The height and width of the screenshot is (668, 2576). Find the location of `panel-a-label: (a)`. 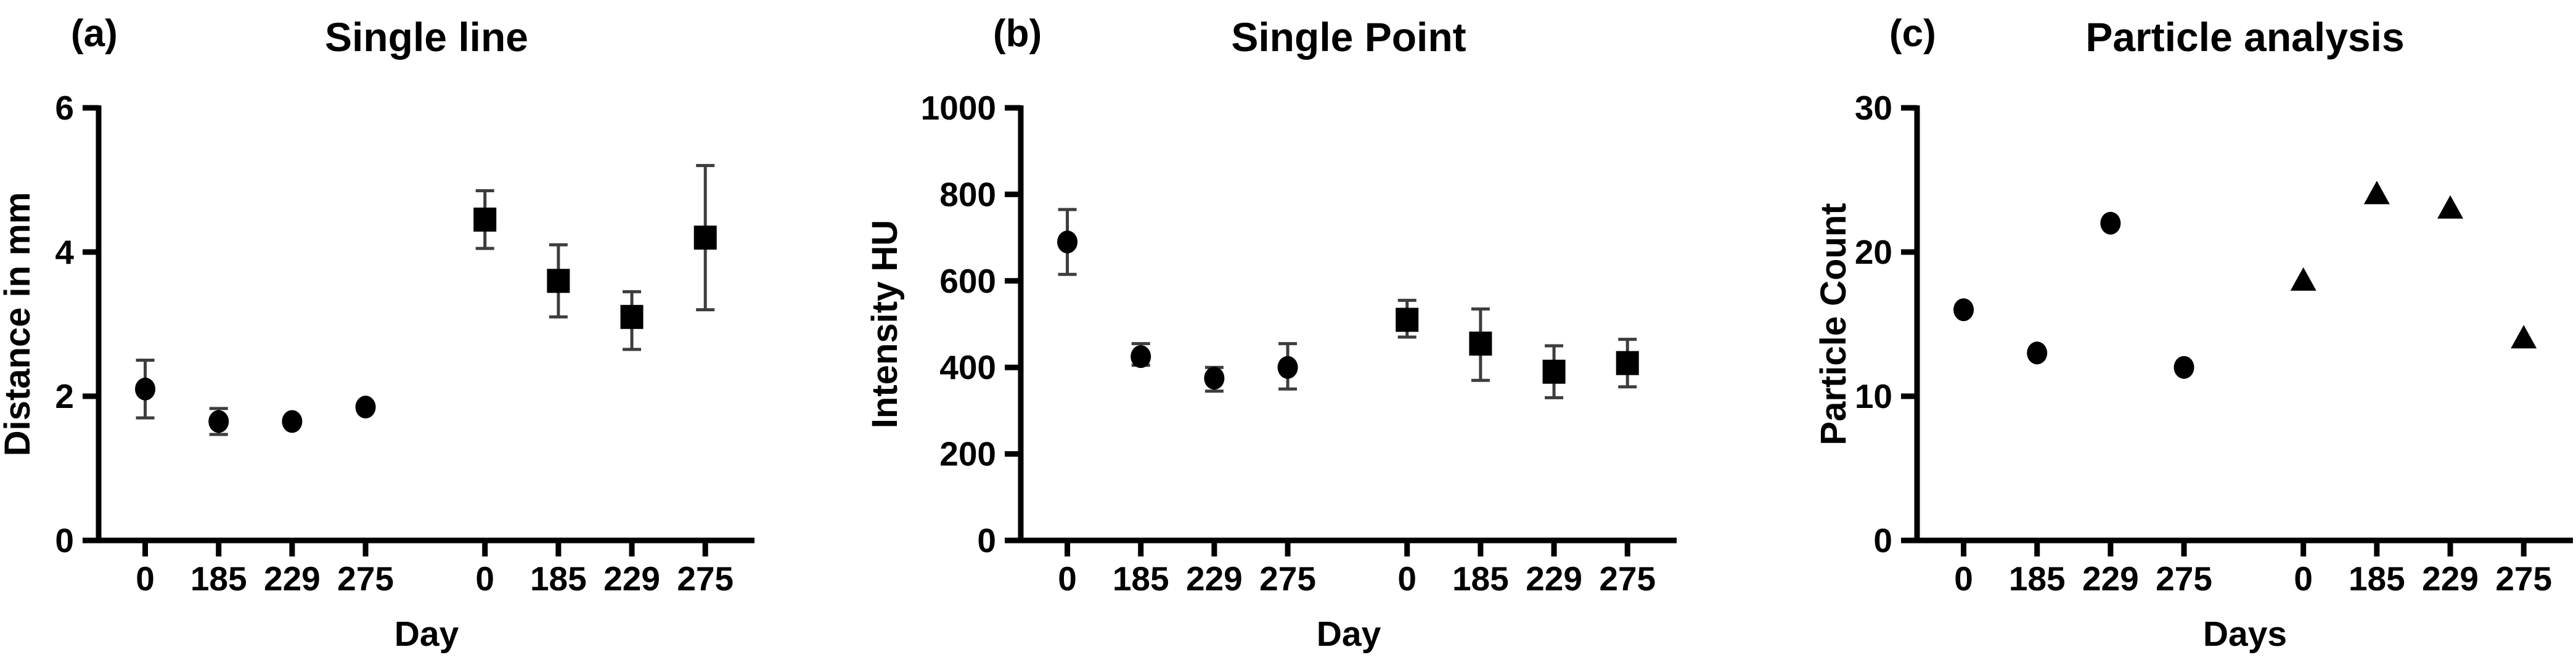

panel-a-label: (a) is located at coordinates (94, 33).